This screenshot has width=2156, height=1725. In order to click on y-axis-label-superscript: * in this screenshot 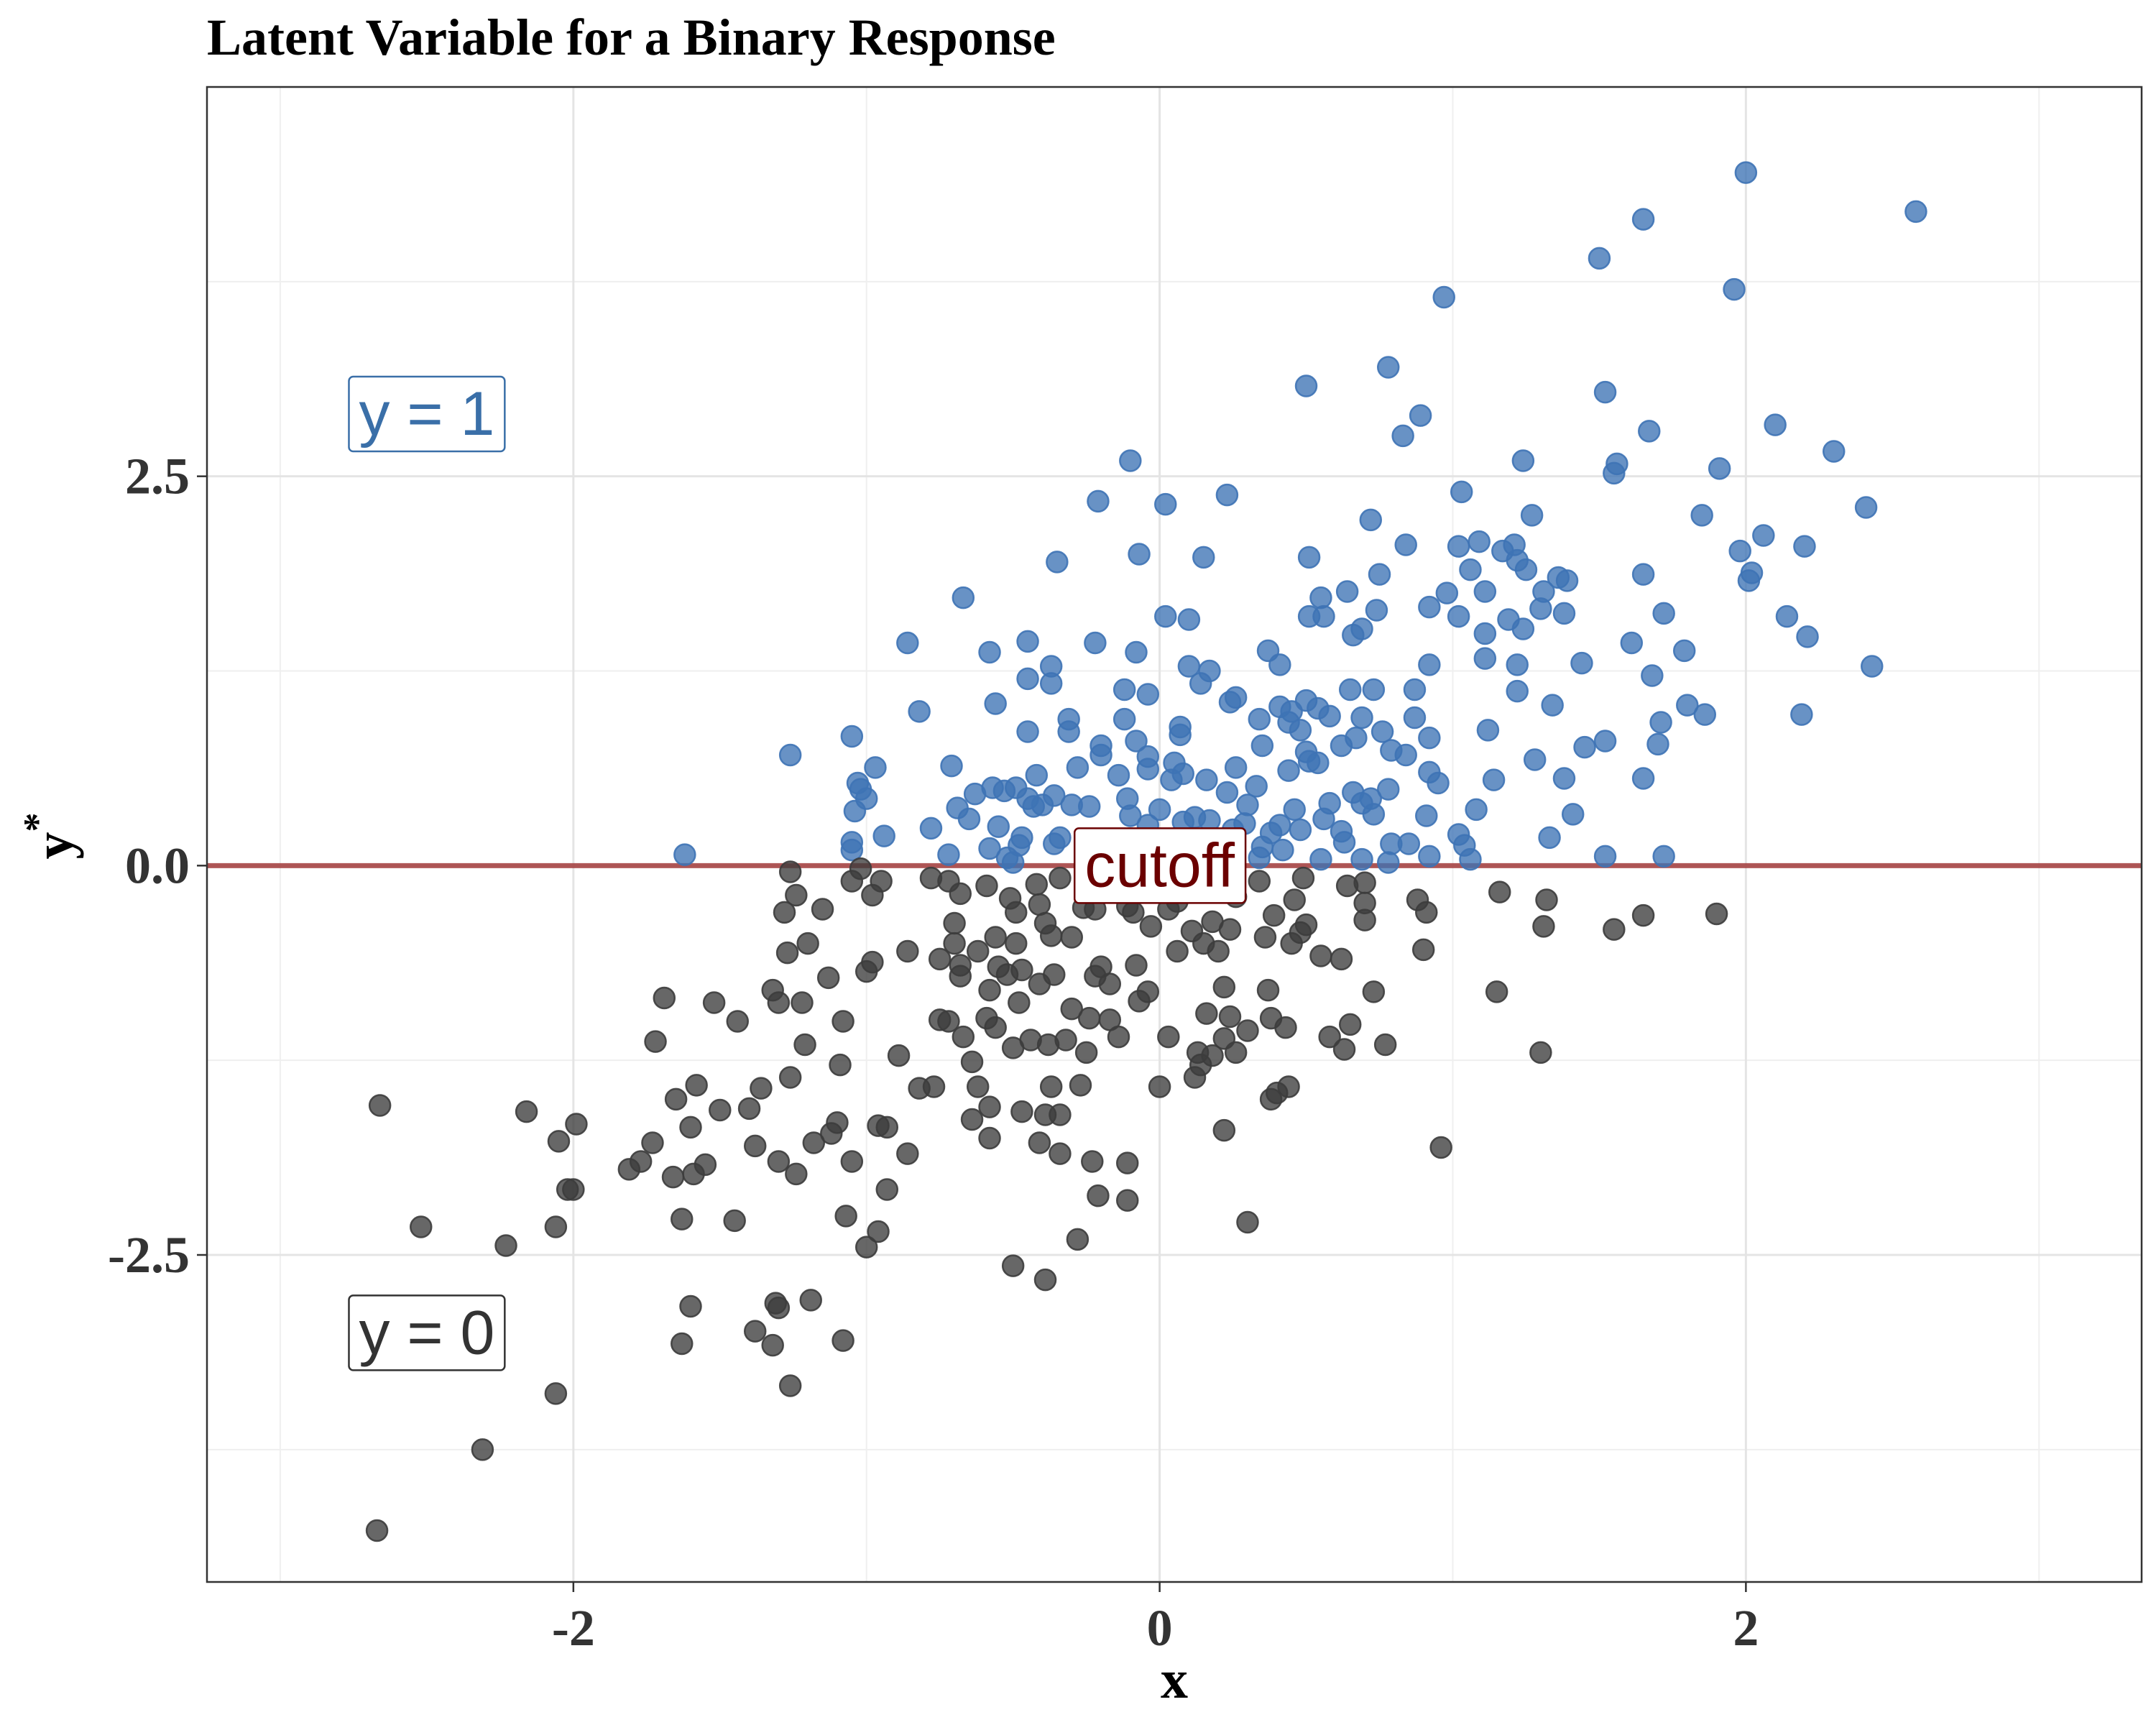, I will do `click(37, 822)`.